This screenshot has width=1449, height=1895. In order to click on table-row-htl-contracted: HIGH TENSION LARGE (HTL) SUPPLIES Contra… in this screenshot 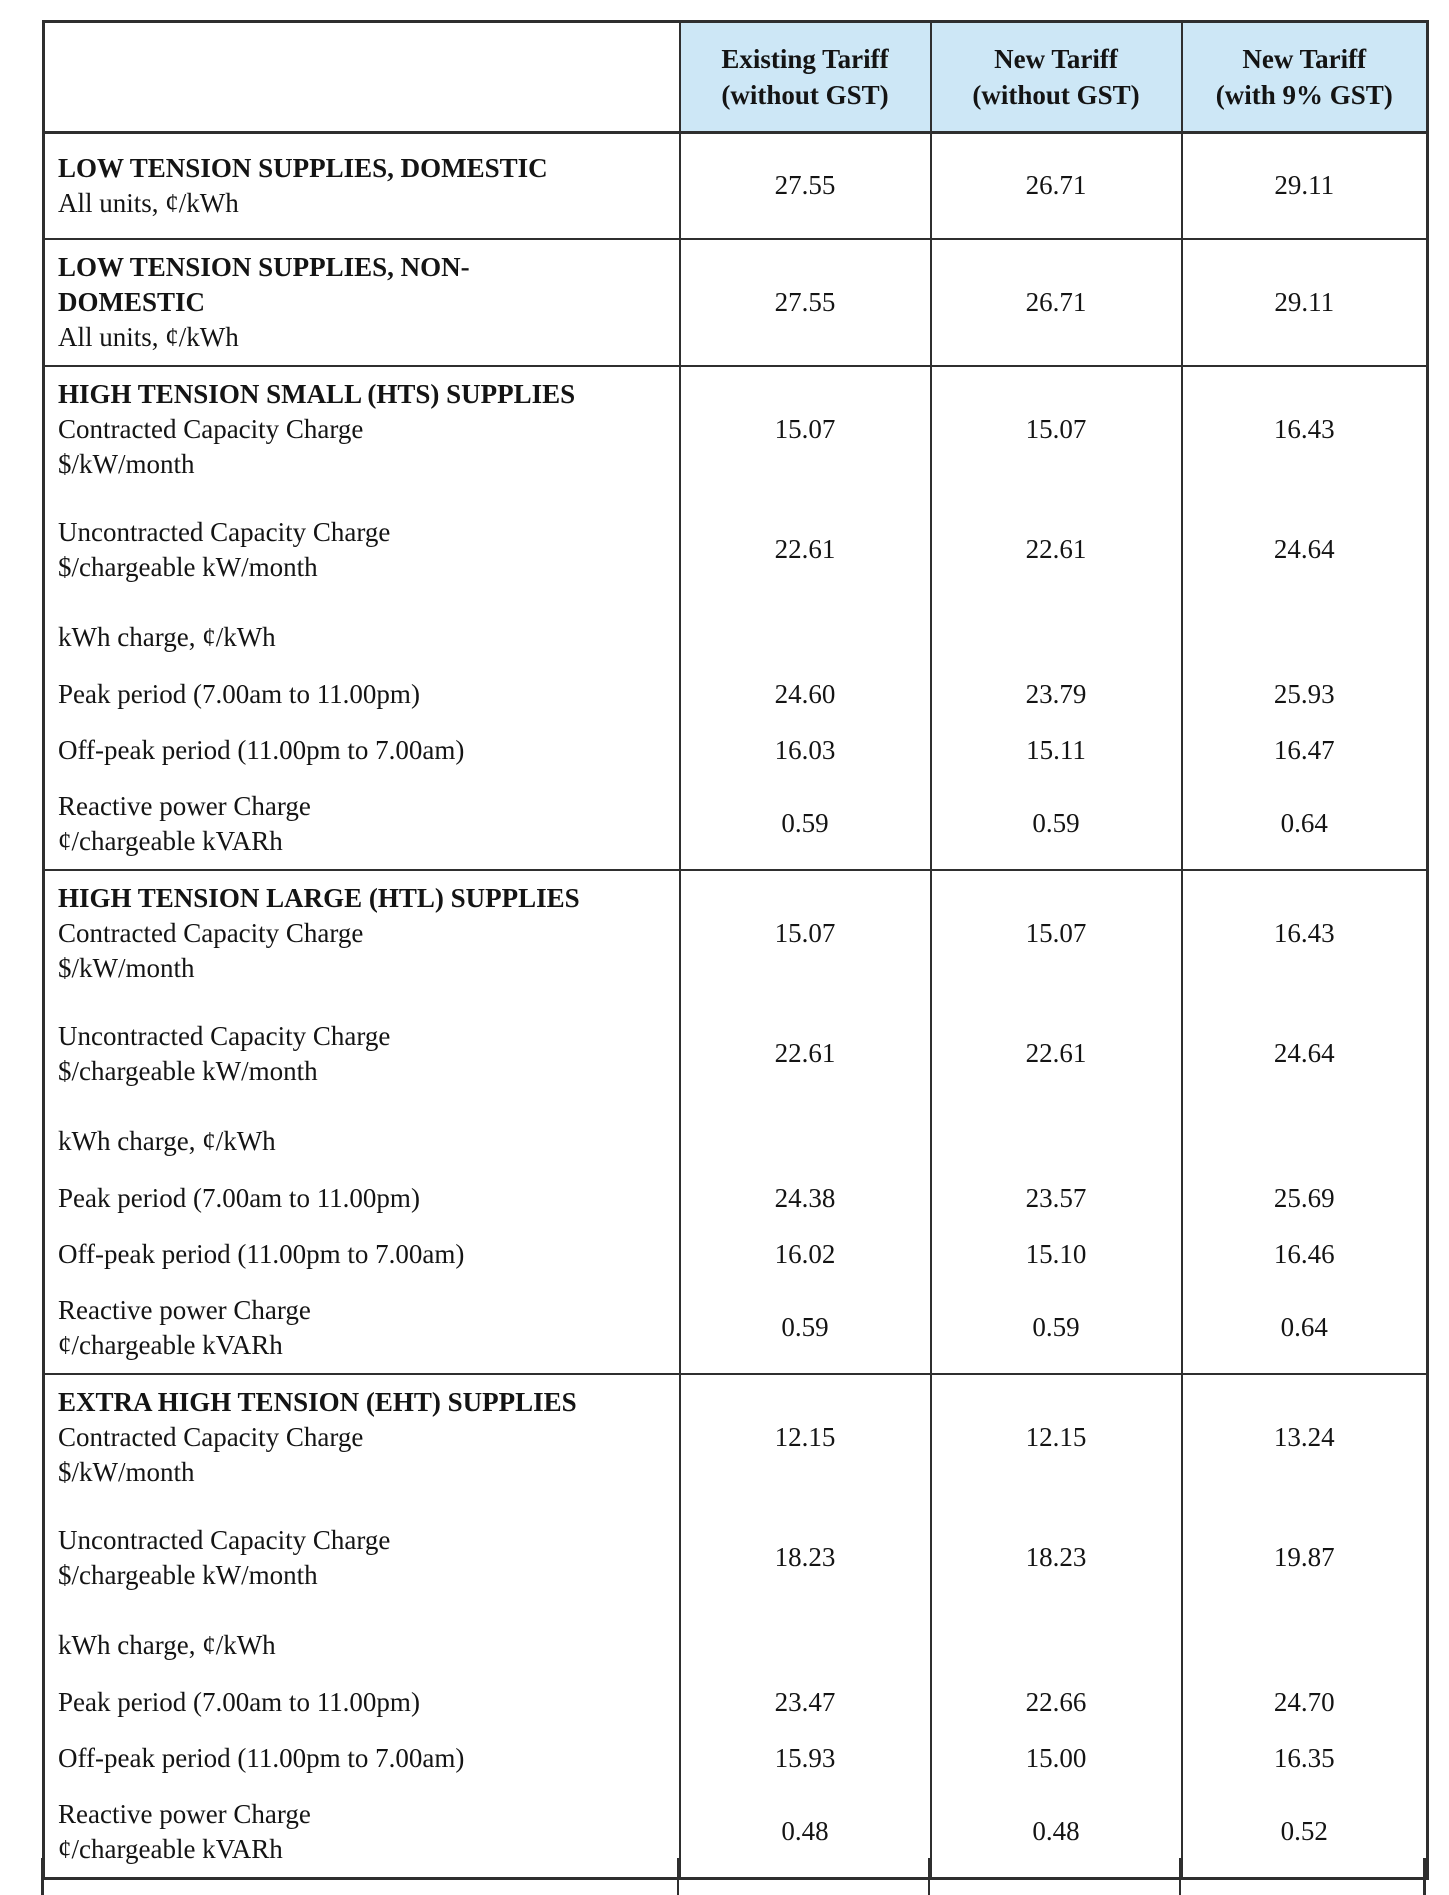, I will do `click(735, 932)`.